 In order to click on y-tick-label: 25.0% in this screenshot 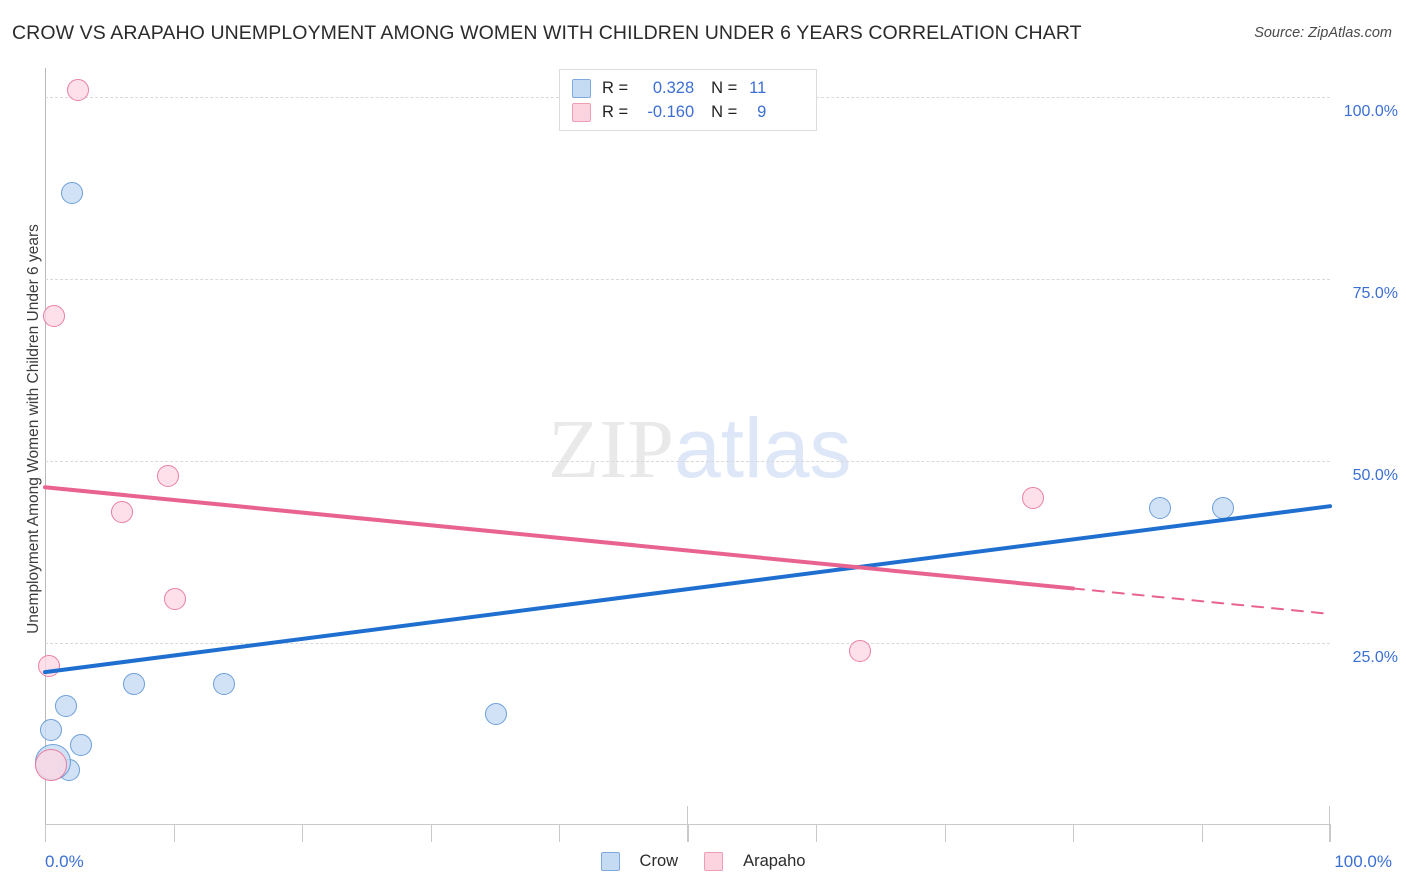, I will do `click(1375, 658)`.